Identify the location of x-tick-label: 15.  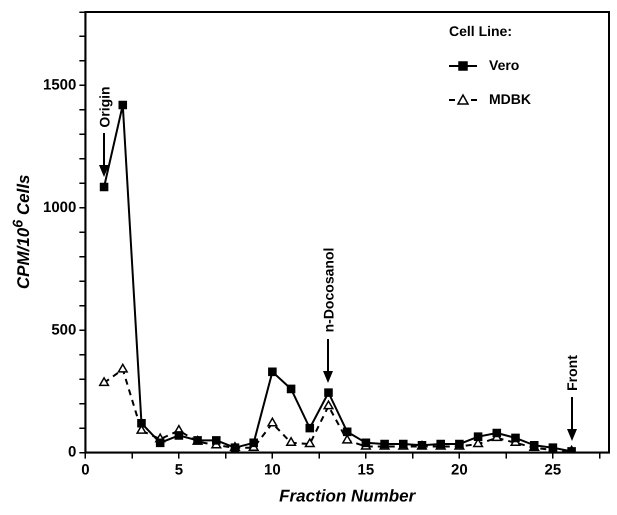
(366, 470).